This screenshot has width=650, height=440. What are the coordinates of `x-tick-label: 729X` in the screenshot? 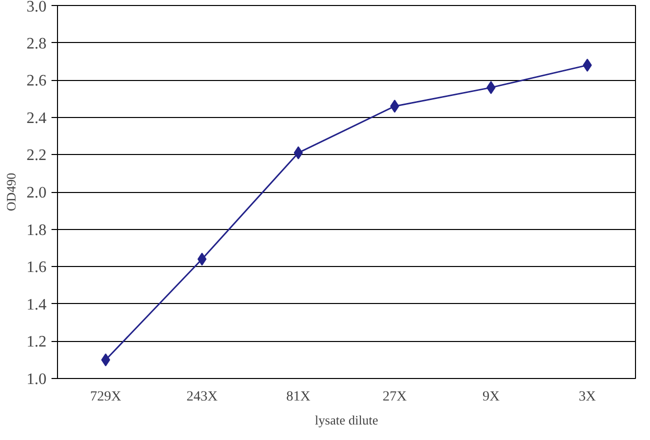 It's located at (106, 397).